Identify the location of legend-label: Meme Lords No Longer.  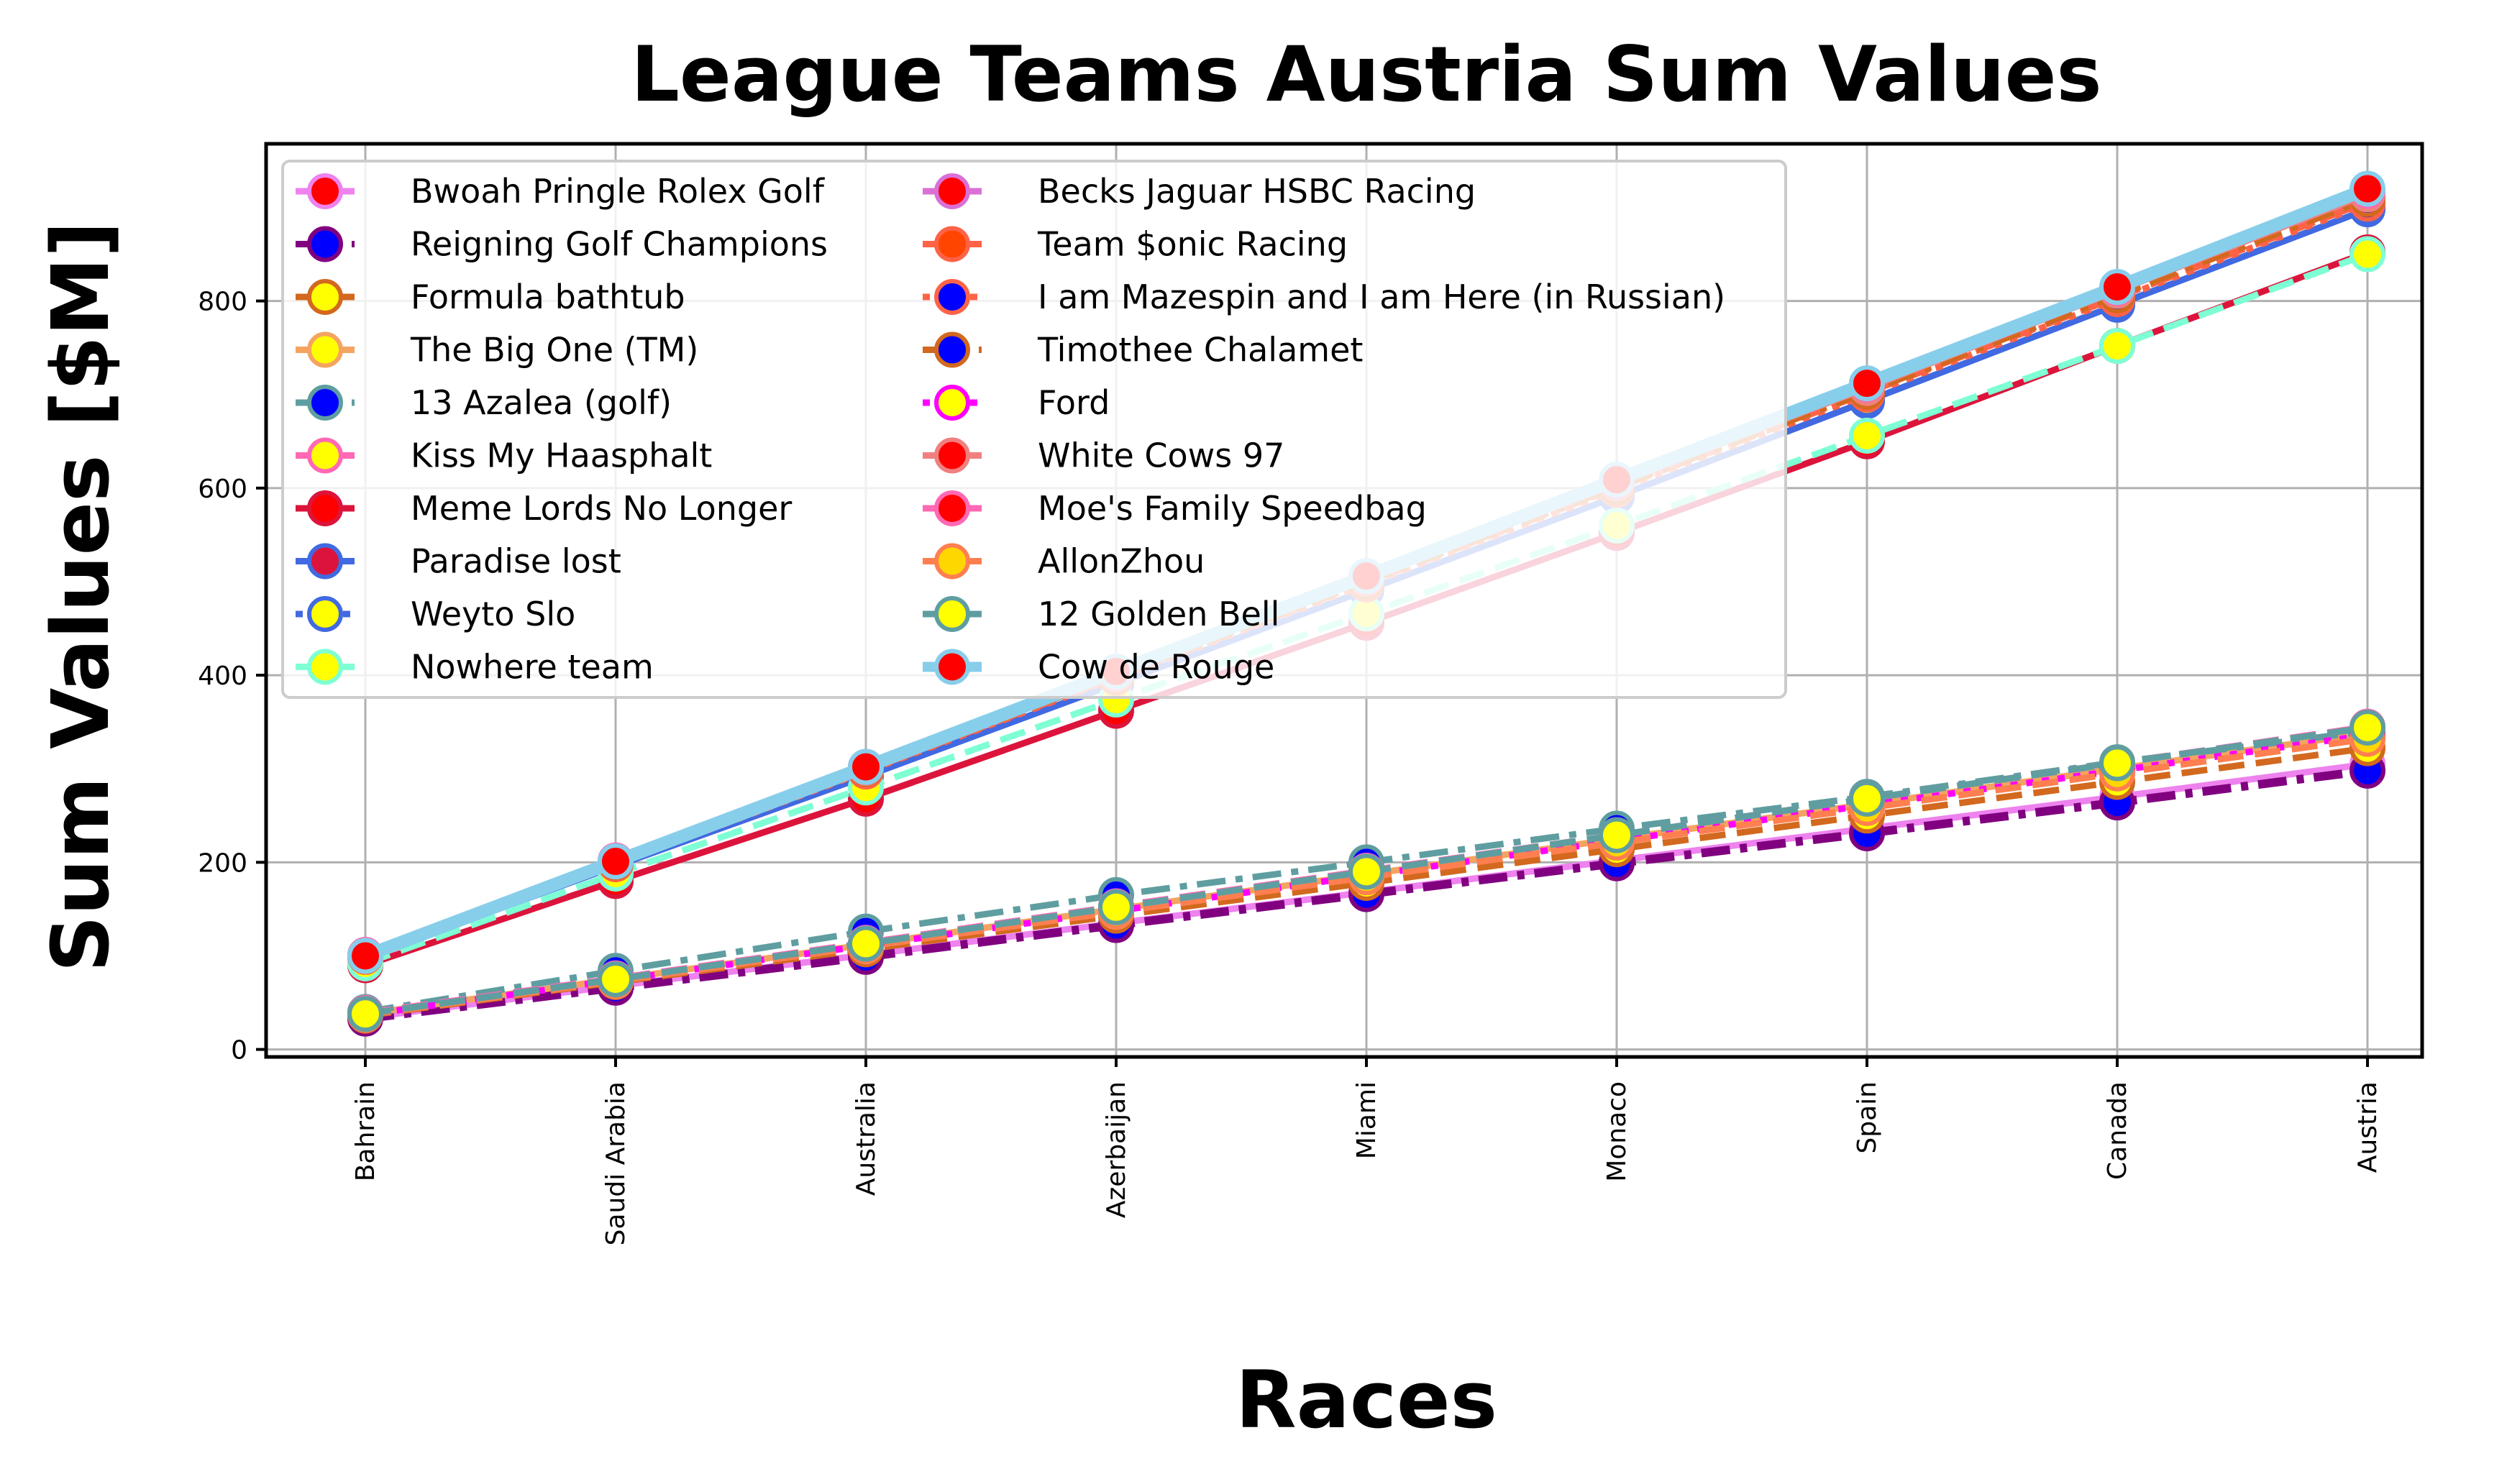
(601, 508).